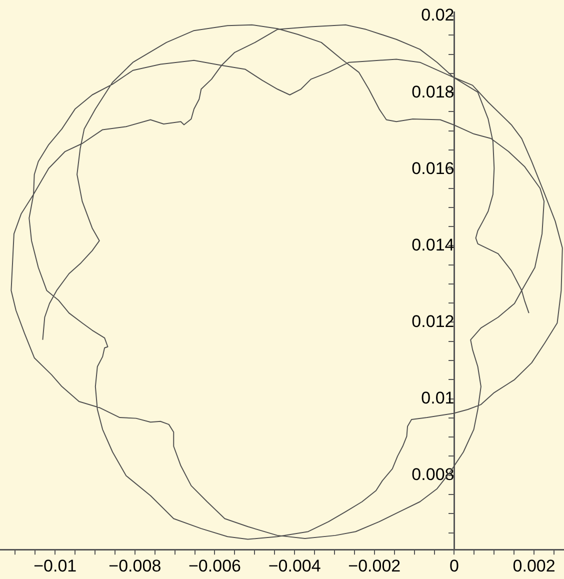 The image size is (564, 579). Describe the element at coordinates (214, 566) in the screenshot. I see `x-tick-label: −0.006` at that location.